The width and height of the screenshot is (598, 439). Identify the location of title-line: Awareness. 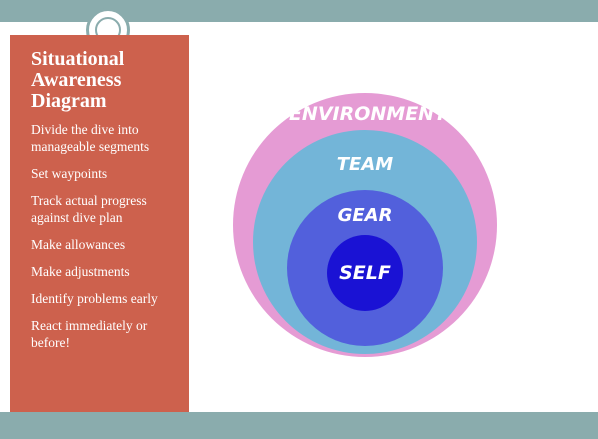
(76, 80).